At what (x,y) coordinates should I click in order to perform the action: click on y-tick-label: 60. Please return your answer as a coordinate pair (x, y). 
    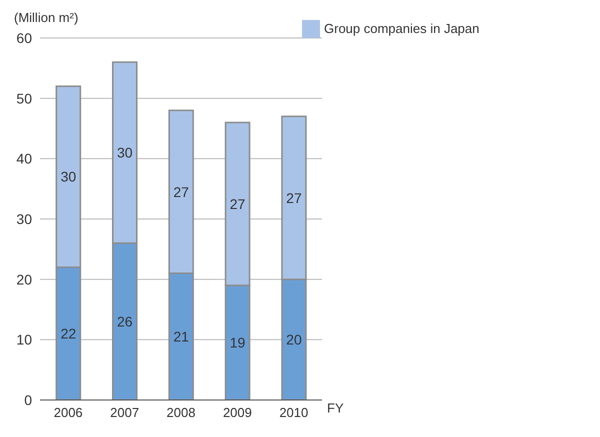
    Looking at the image, I should click on (24, 38).